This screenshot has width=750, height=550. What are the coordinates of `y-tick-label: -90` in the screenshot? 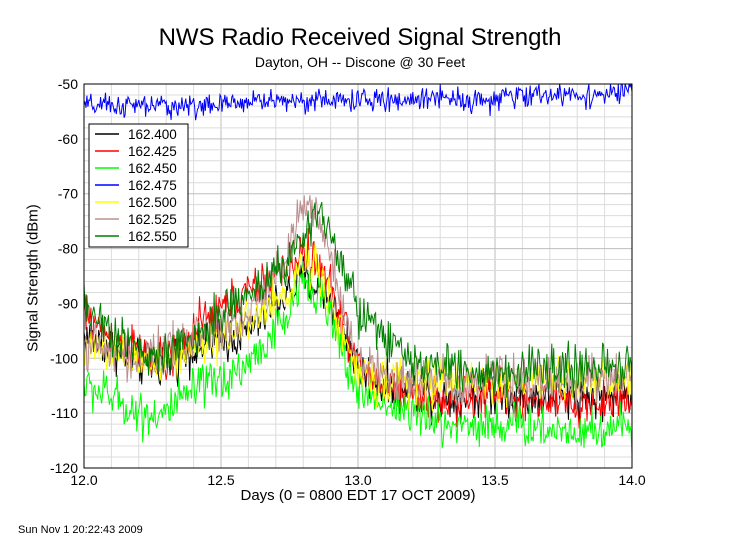 It's located at (68, 303).